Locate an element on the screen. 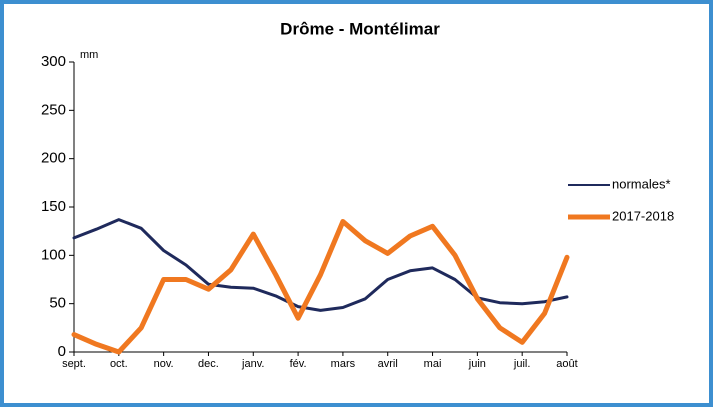  y-tick-label: 250 is located at coordinates (53, 109).